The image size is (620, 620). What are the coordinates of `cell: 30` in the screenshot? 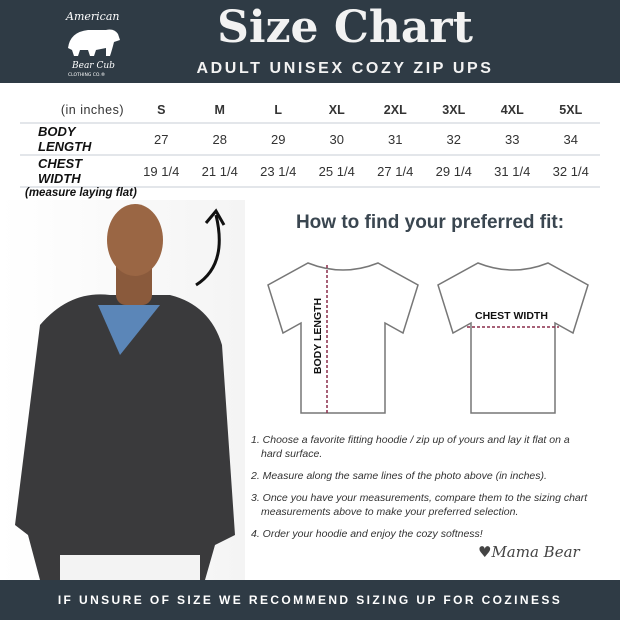 It's located at (336, 139).